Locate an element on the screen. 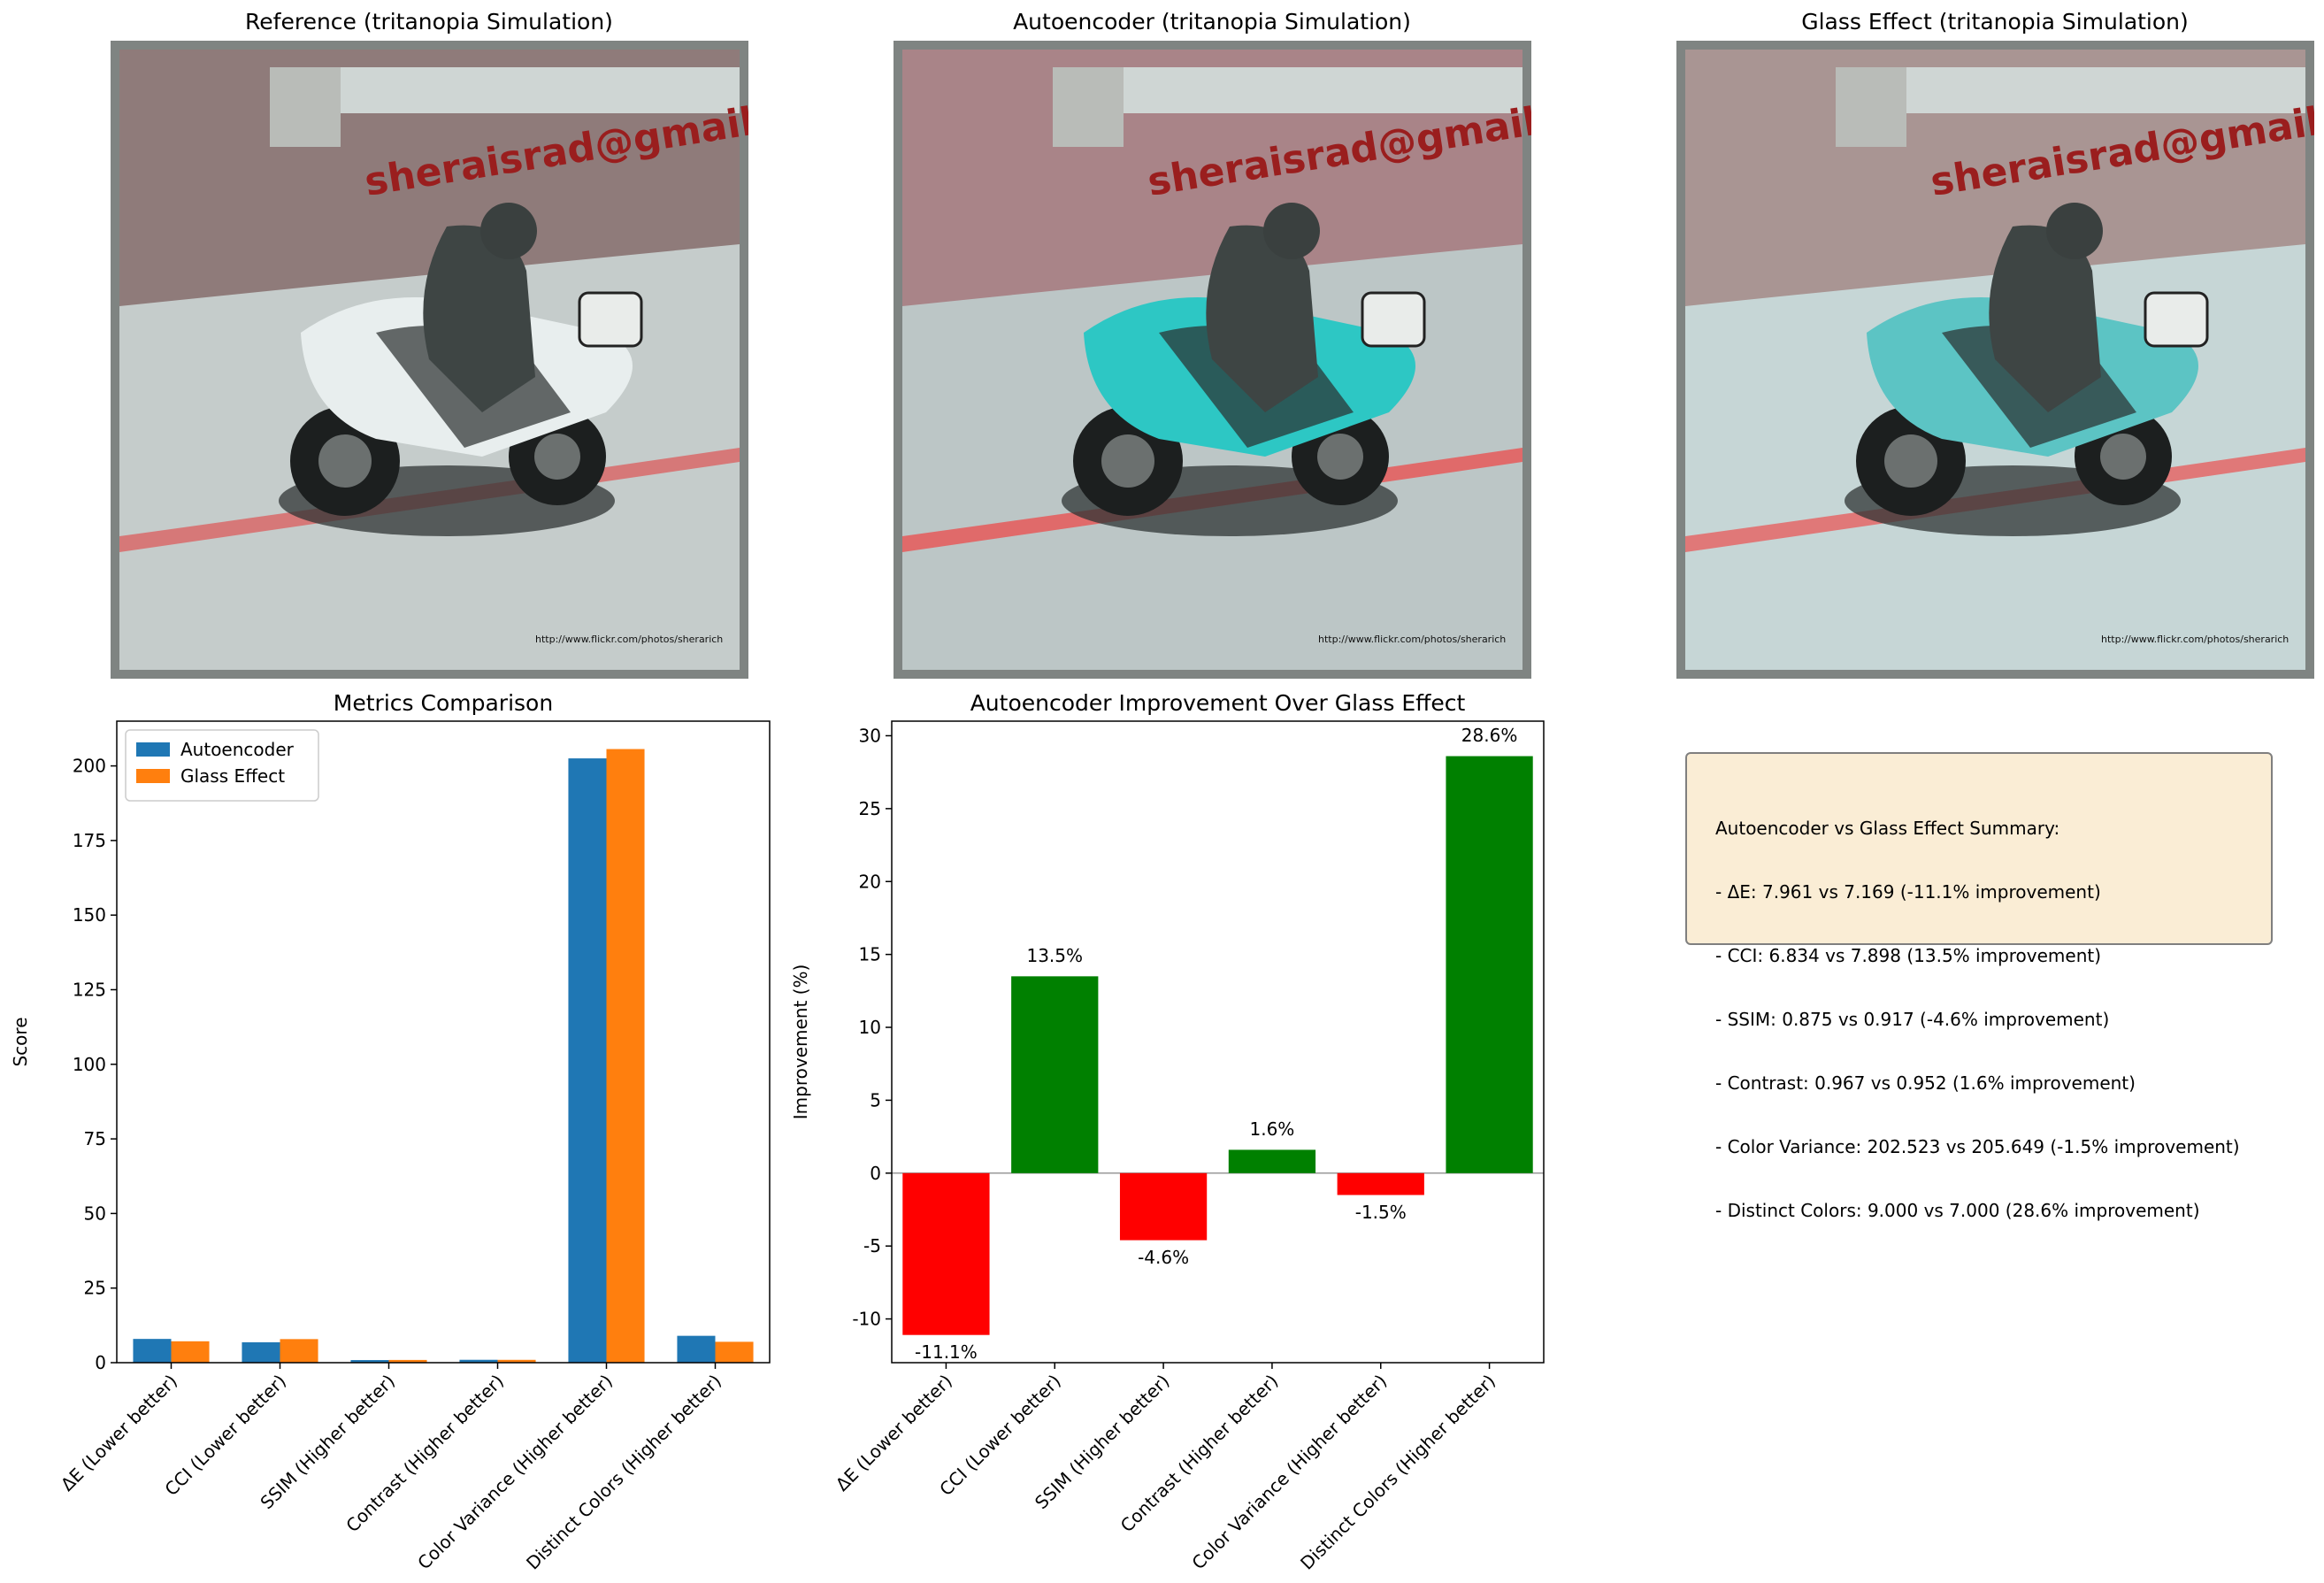  bar-value-label: 13.5% is located at coordinates (1055, 955).